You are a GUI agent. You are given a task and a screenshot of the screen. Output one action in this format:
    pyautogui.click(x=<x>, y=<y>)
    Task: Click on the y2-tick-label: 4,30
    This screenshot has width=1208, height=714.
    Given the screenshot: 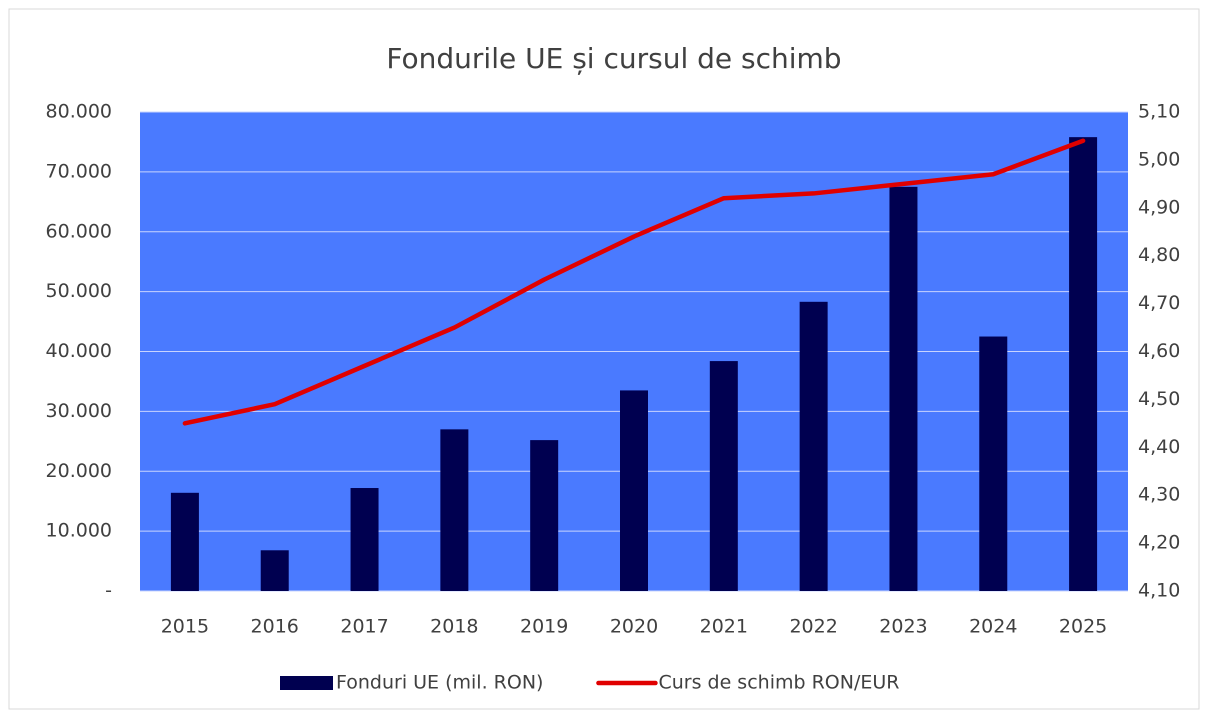 What is the action you would take?
    pyautogui.click(x=1159, y=495)
    